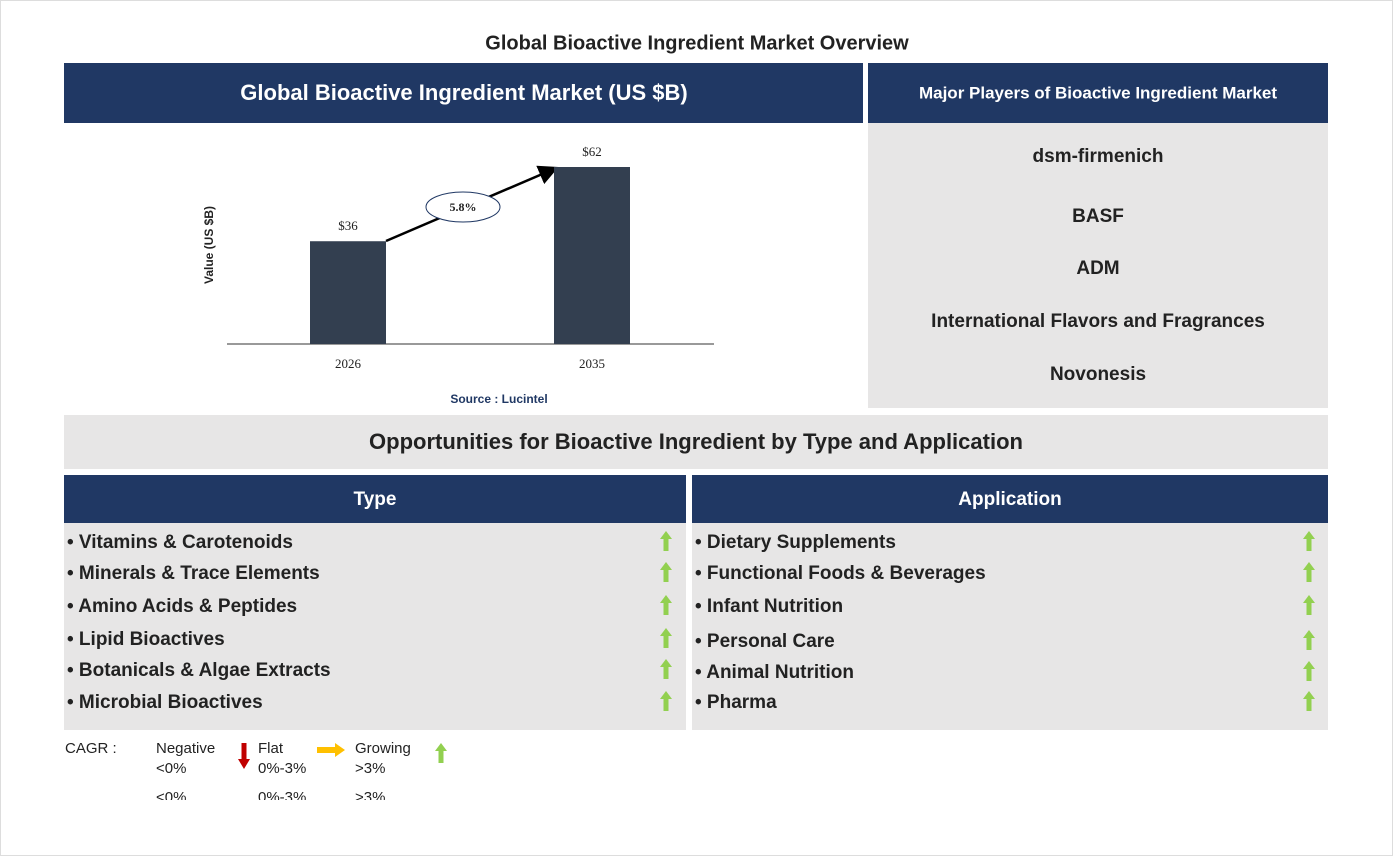 The image size is (1393, 856). What do you see at coordinates (348, 363) in the screenshot?
I see `x-tick-label: 2026` at bounding box center [348, 363].